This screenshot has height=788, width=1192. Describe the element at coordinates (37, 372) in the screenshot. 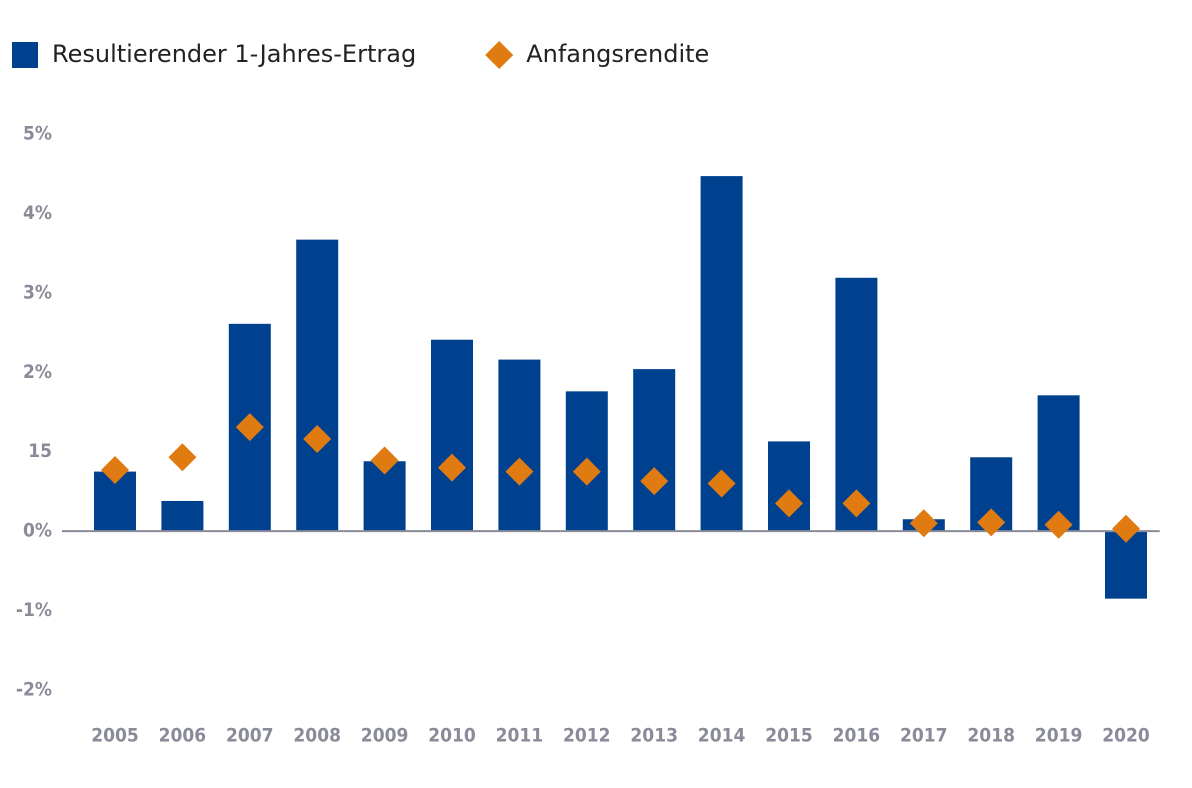

I see `y-tick-label: 2%` at that location.